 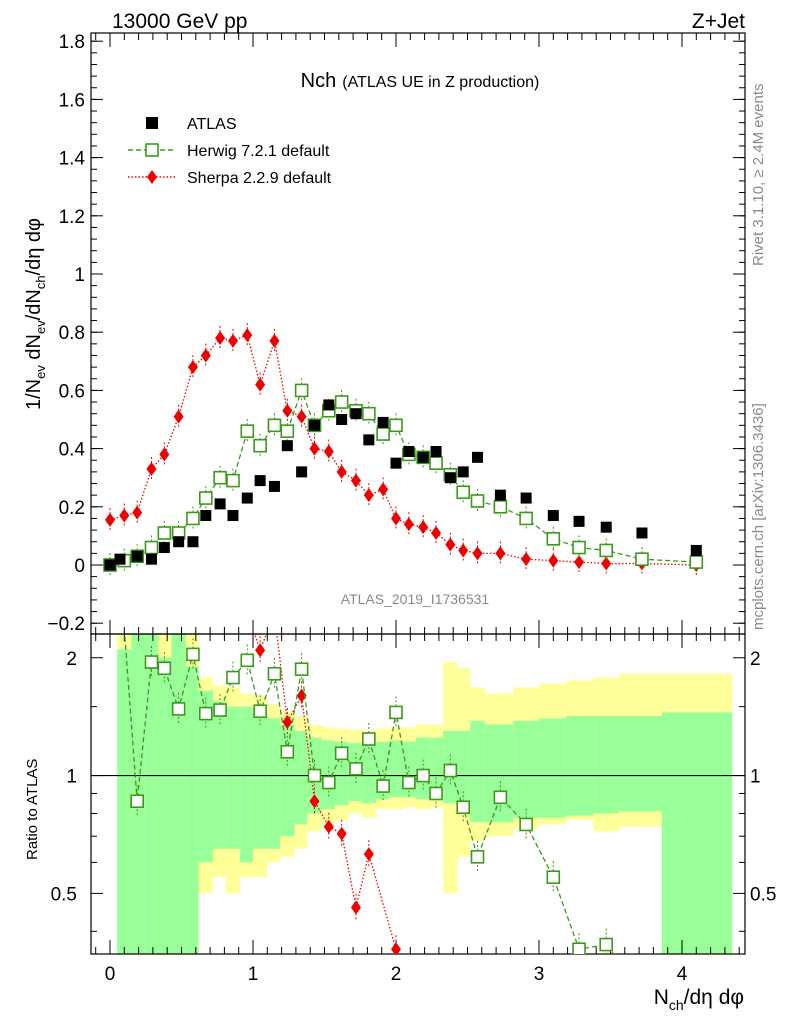 What do you see at coordinates (259, 178) in the screenshot?
I see `legend-sherpa-label: Sherpa 2.2.9 default` at bounding box center [259, 178].